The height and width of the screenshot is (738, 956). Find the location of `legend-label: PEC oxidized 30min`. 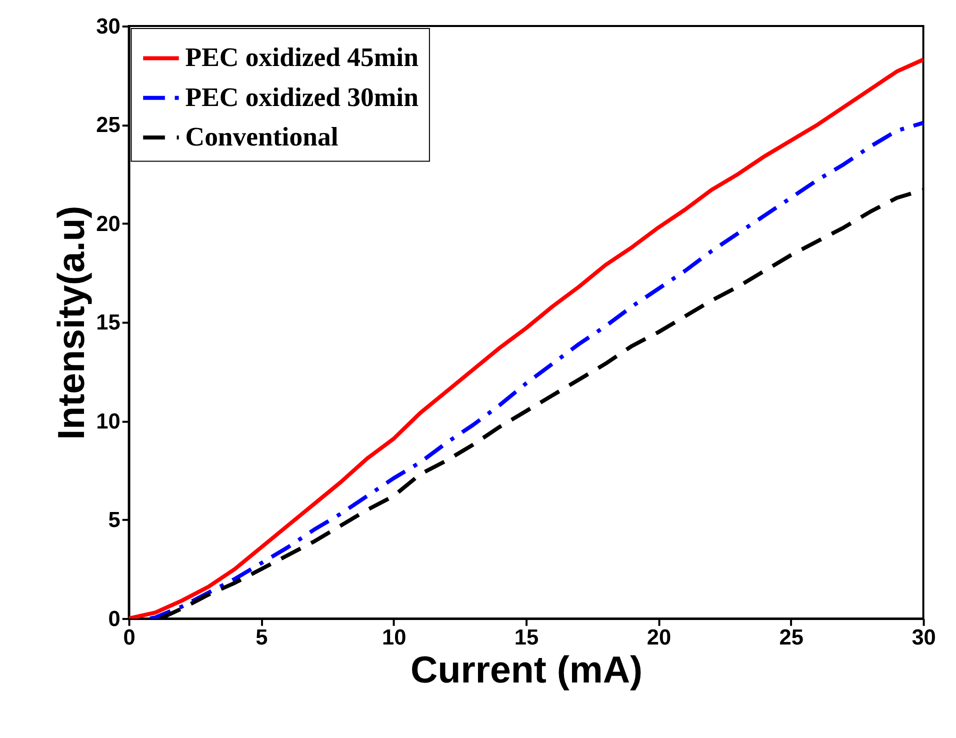

legend-label: PEC oxidized 30min is located at coordinates (302, 97).